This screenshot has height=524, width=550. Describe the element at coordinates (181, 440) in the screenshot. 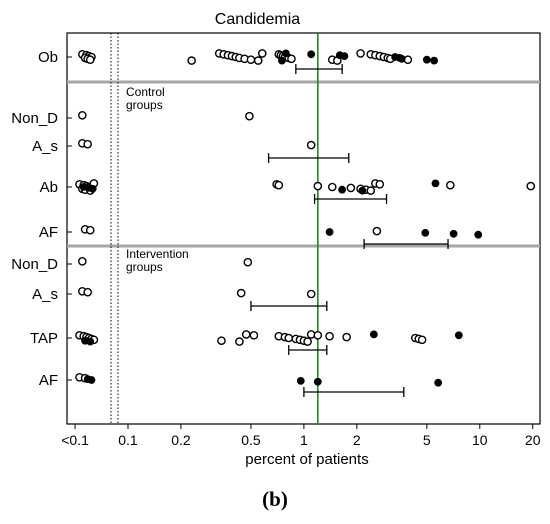

I see `x-tick-label: 0.2` at that location.